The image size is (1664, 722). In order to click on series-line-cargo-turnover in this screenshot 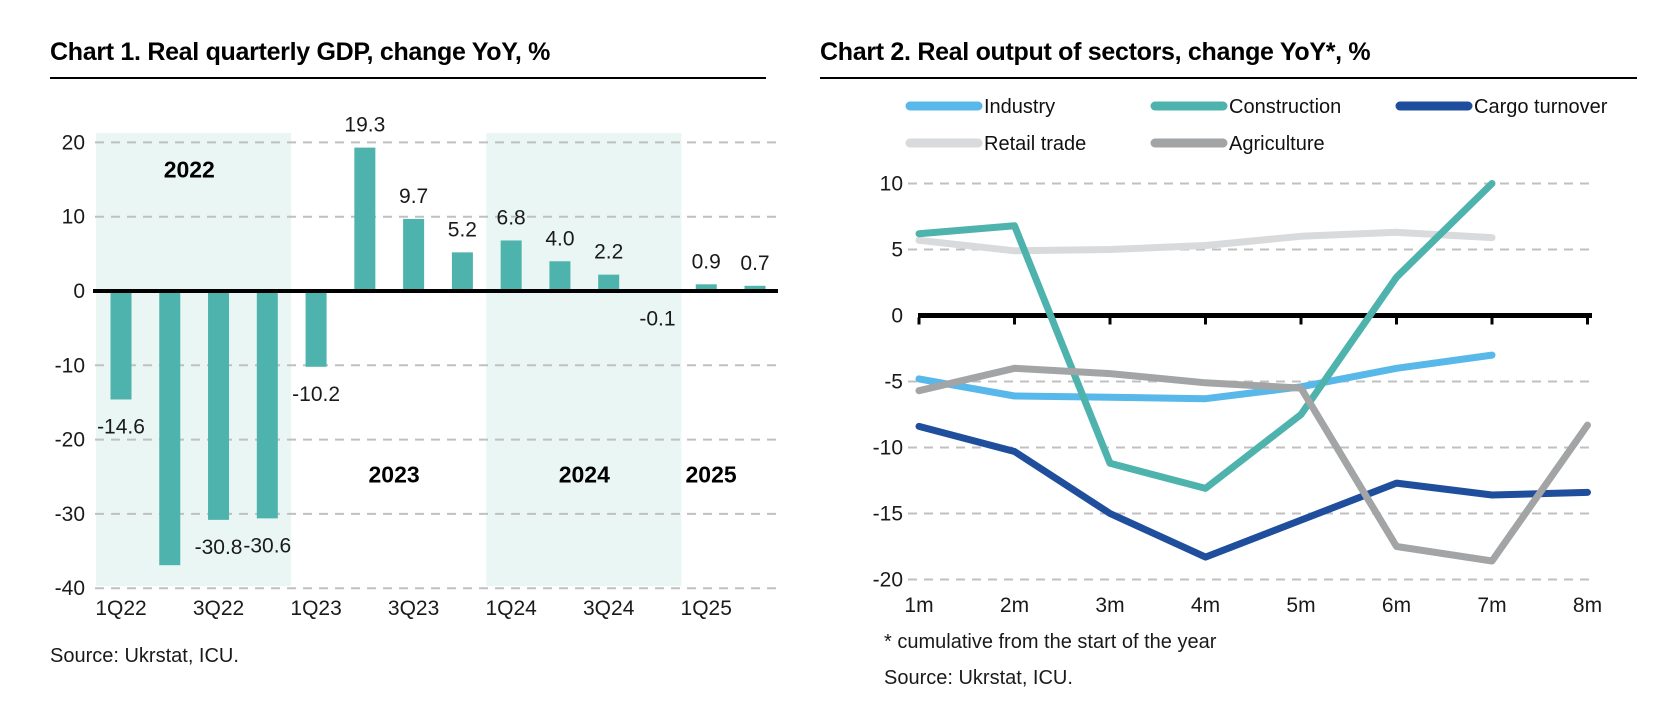, I will do `click(1253, 491)`.